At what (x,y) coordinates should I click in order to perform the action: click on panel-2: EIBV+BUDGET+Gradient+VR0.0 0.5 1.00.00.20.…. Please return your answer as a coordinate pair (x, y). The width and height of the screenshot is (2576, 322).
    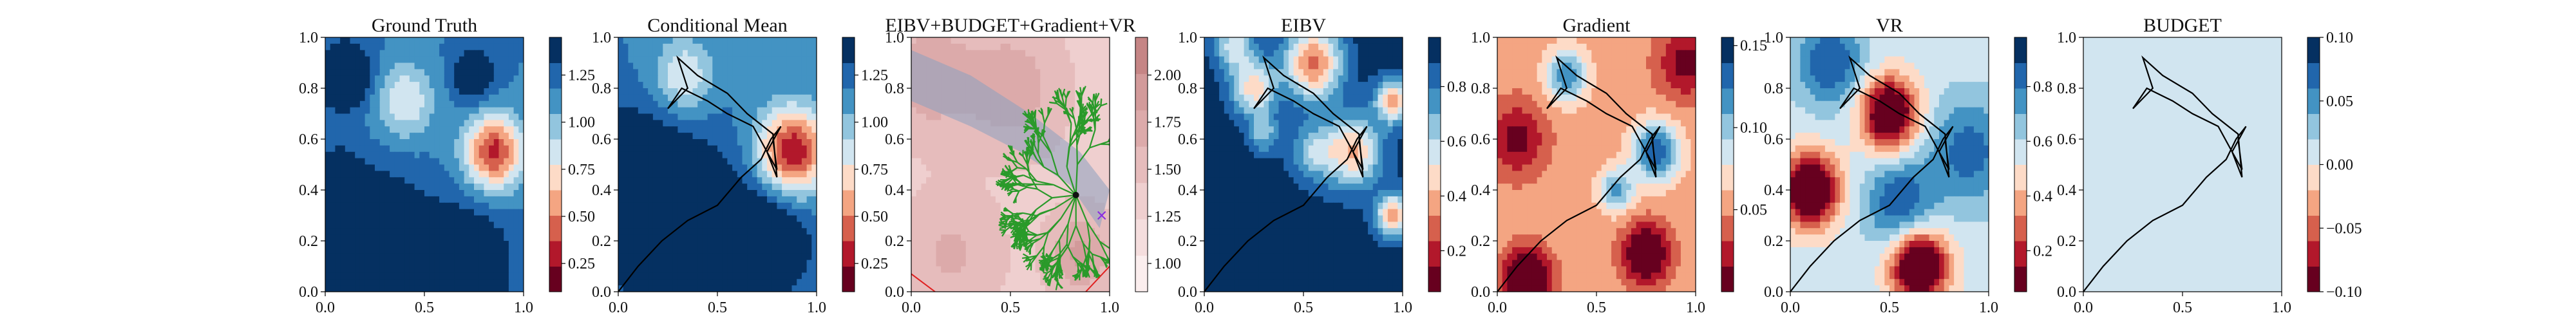
    Looking at the image, I should click on (1033, 166).